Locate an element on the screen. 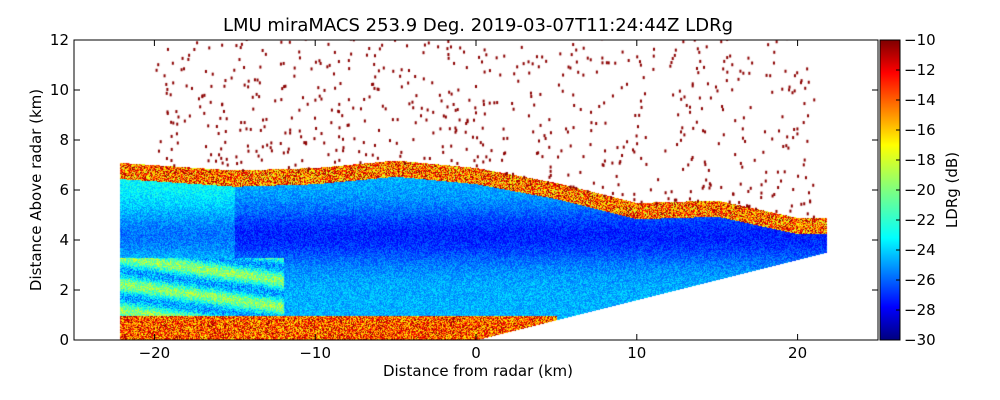 This screenshot has width=1000, height=400. y-tick-label: 6 is located at coordinates (64, 190).